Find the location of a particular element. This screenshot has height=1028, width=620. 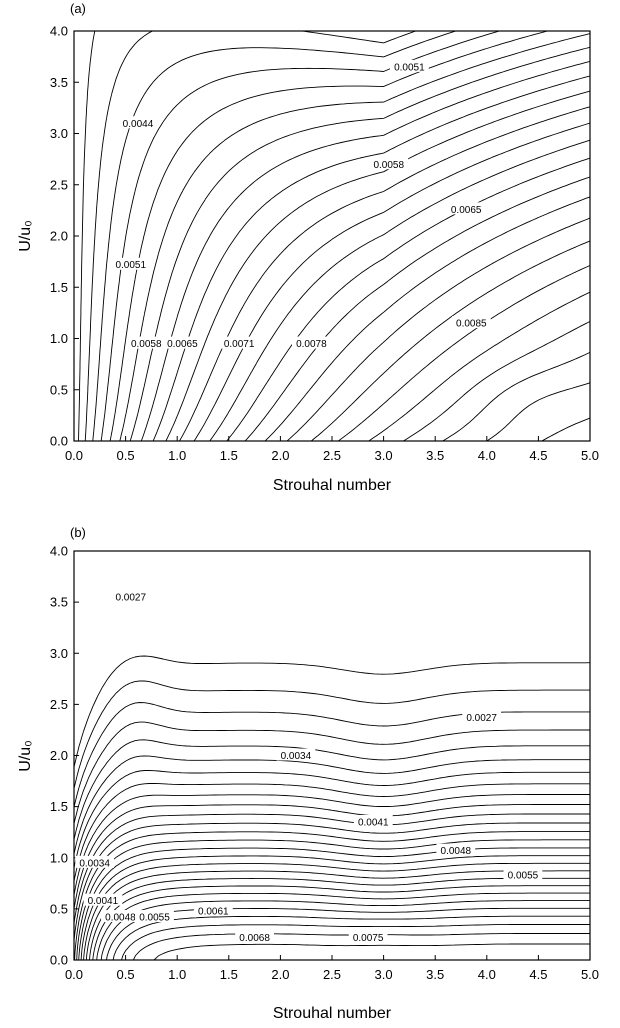

y-ticks-a: 0.0 0.5 1.0 1.5 2.0 2.5 3.0 3.5 4.0 is located at coordinates (64, 236).